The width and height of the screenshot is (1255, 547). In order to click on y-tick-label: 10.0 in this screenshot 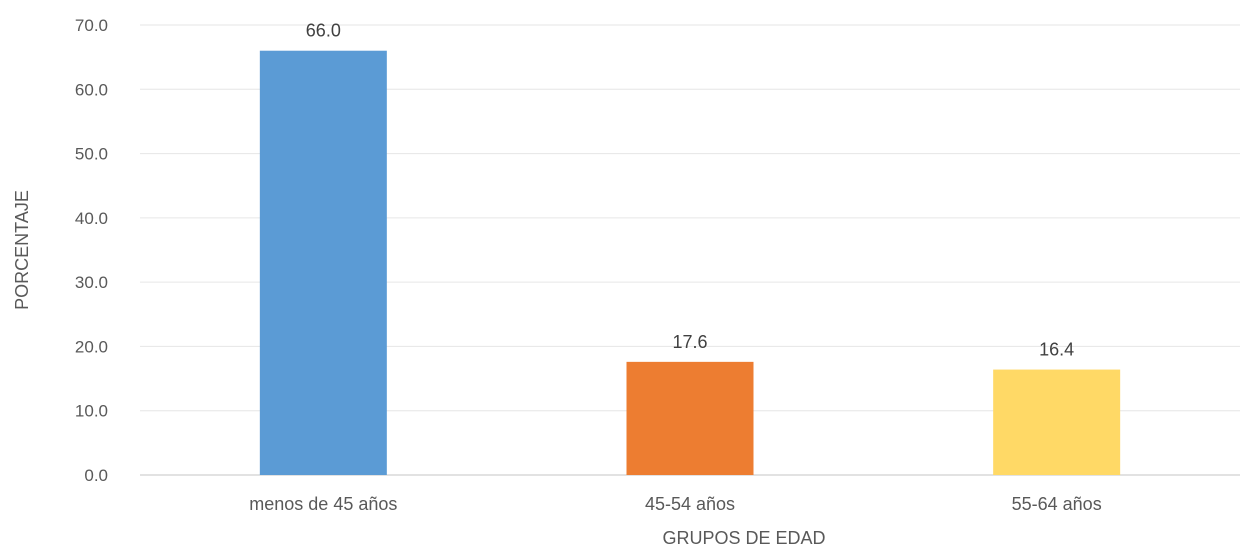, I will do `click(91, 411)`.